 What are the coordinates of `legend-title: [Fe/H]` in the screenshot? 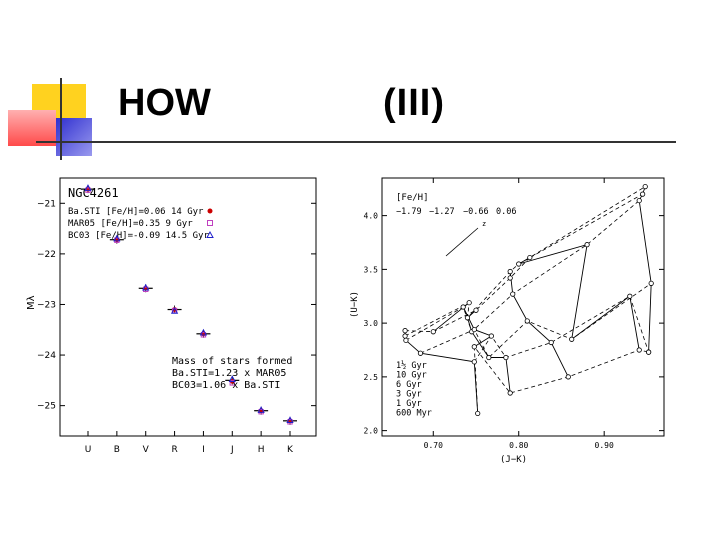 It's located at (412, 198).